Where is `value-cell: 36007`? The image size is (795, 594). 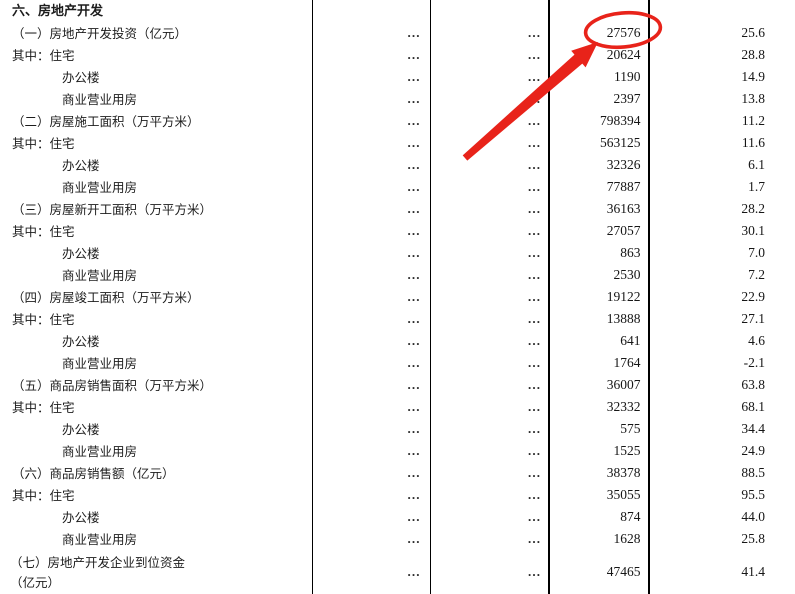
value-cell: 36007 is located at coordinates (623, 384).